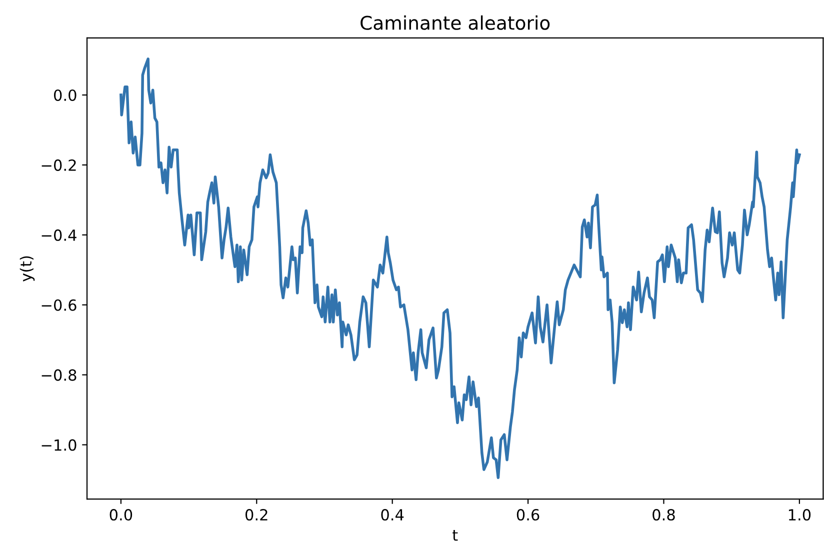 The height and width of the screenshot is (548, 824). Describe the element at coordinates (59, 165) in the screenshot. I see `y-tick-label: −0.2` at that location.